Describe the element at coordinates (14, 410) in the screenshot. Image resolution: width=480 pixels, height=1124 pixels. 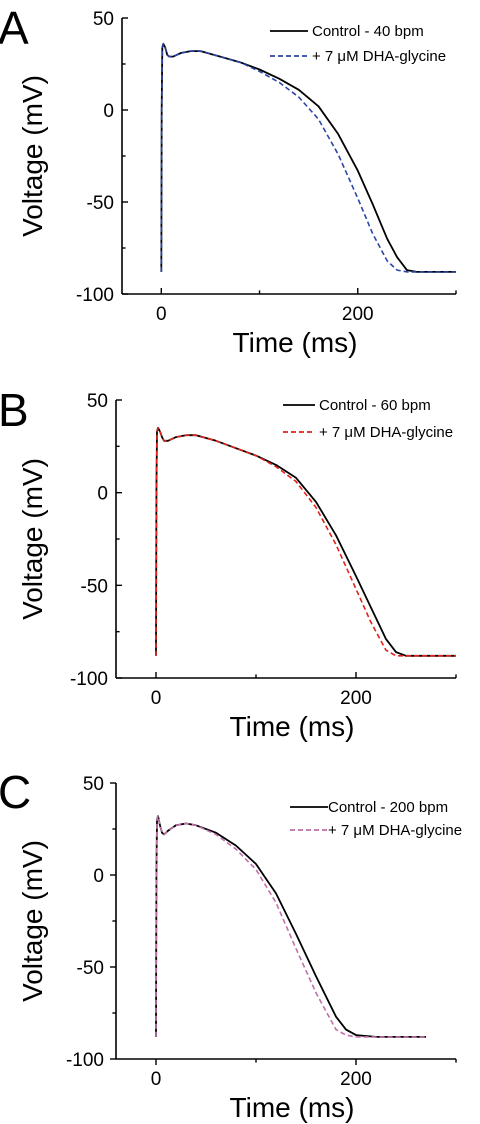
I see `panel-letter: B` at that location.